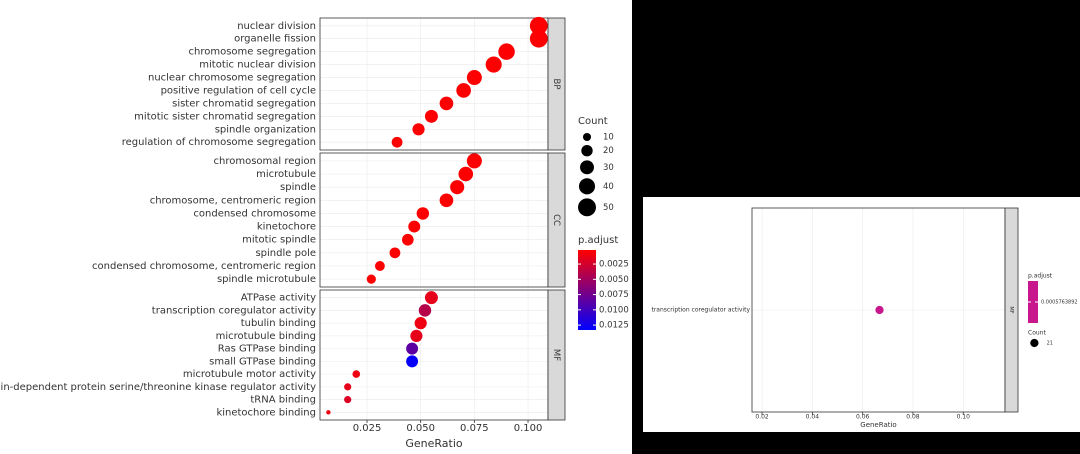 The width and height of the screenshot is (1080, 454). Describe the element at coordinates (964, 417) in the screenshot. I see `x-tick-label: 0.10` at that location.